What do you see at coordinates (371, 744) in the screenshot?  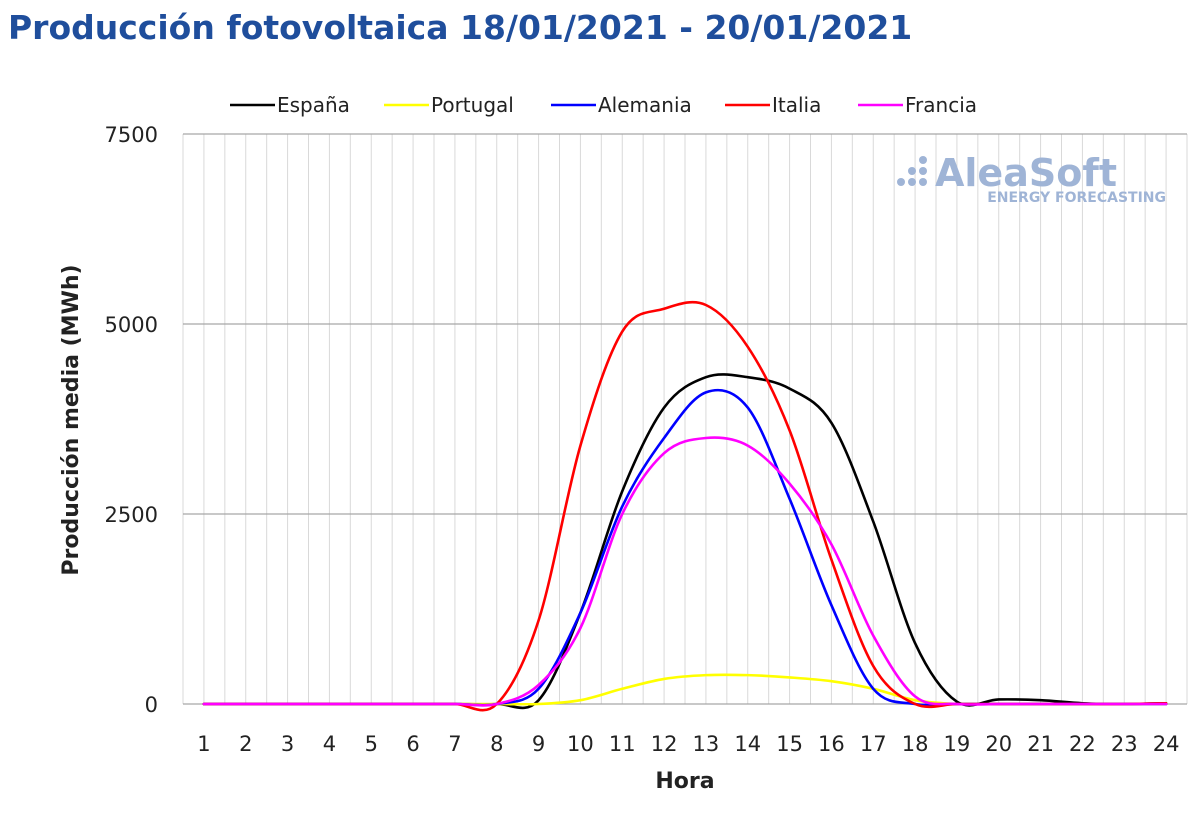 I see `x-tick-label: 5` at bounding box center [371, 744].